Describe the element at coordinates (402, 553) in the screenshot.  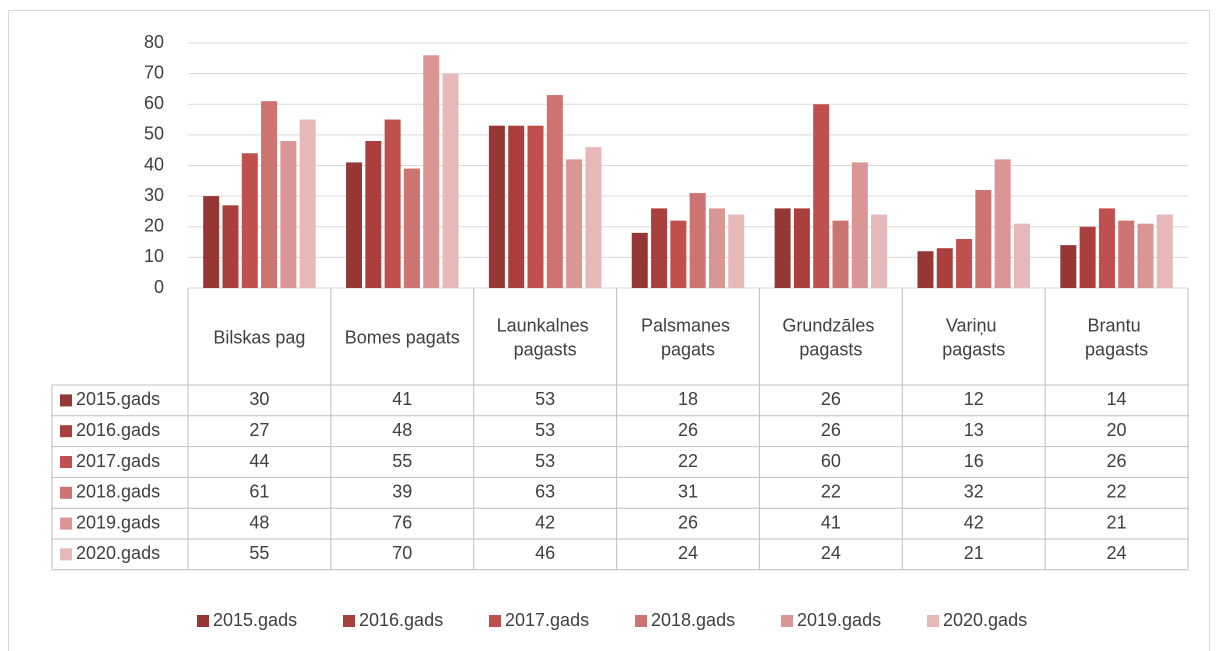
I see `table-cell: 70` at that location.